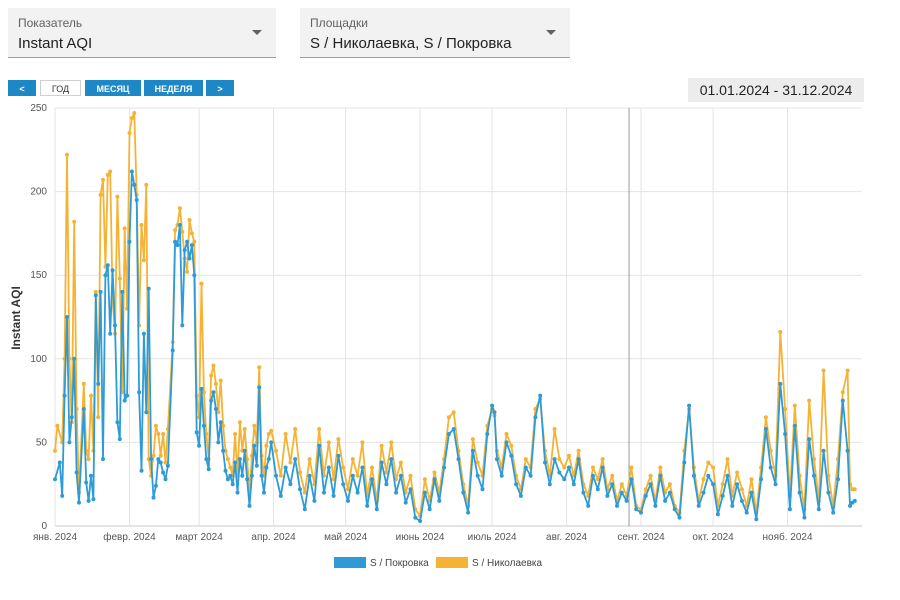  I want to click on legend-item: S / Николаевка, so click(489, 563).